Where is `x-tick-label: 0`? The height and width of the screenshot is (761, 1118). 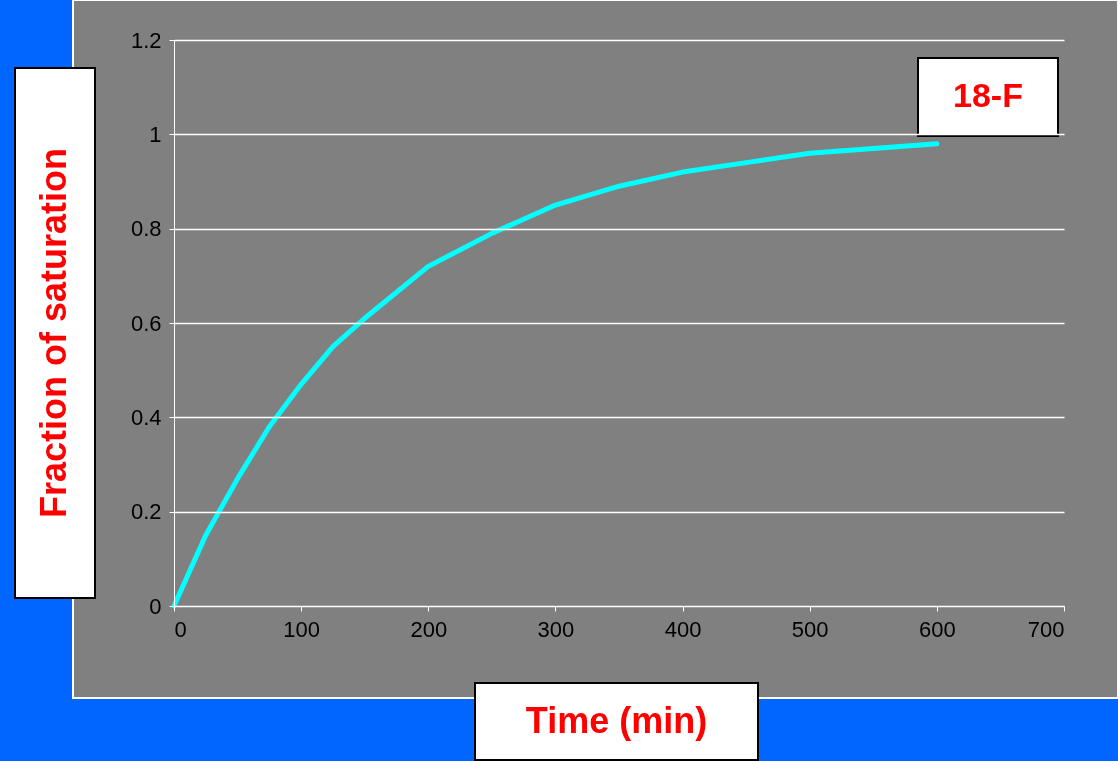
x-tick-label: 0 is located at coordinates (180, 629).